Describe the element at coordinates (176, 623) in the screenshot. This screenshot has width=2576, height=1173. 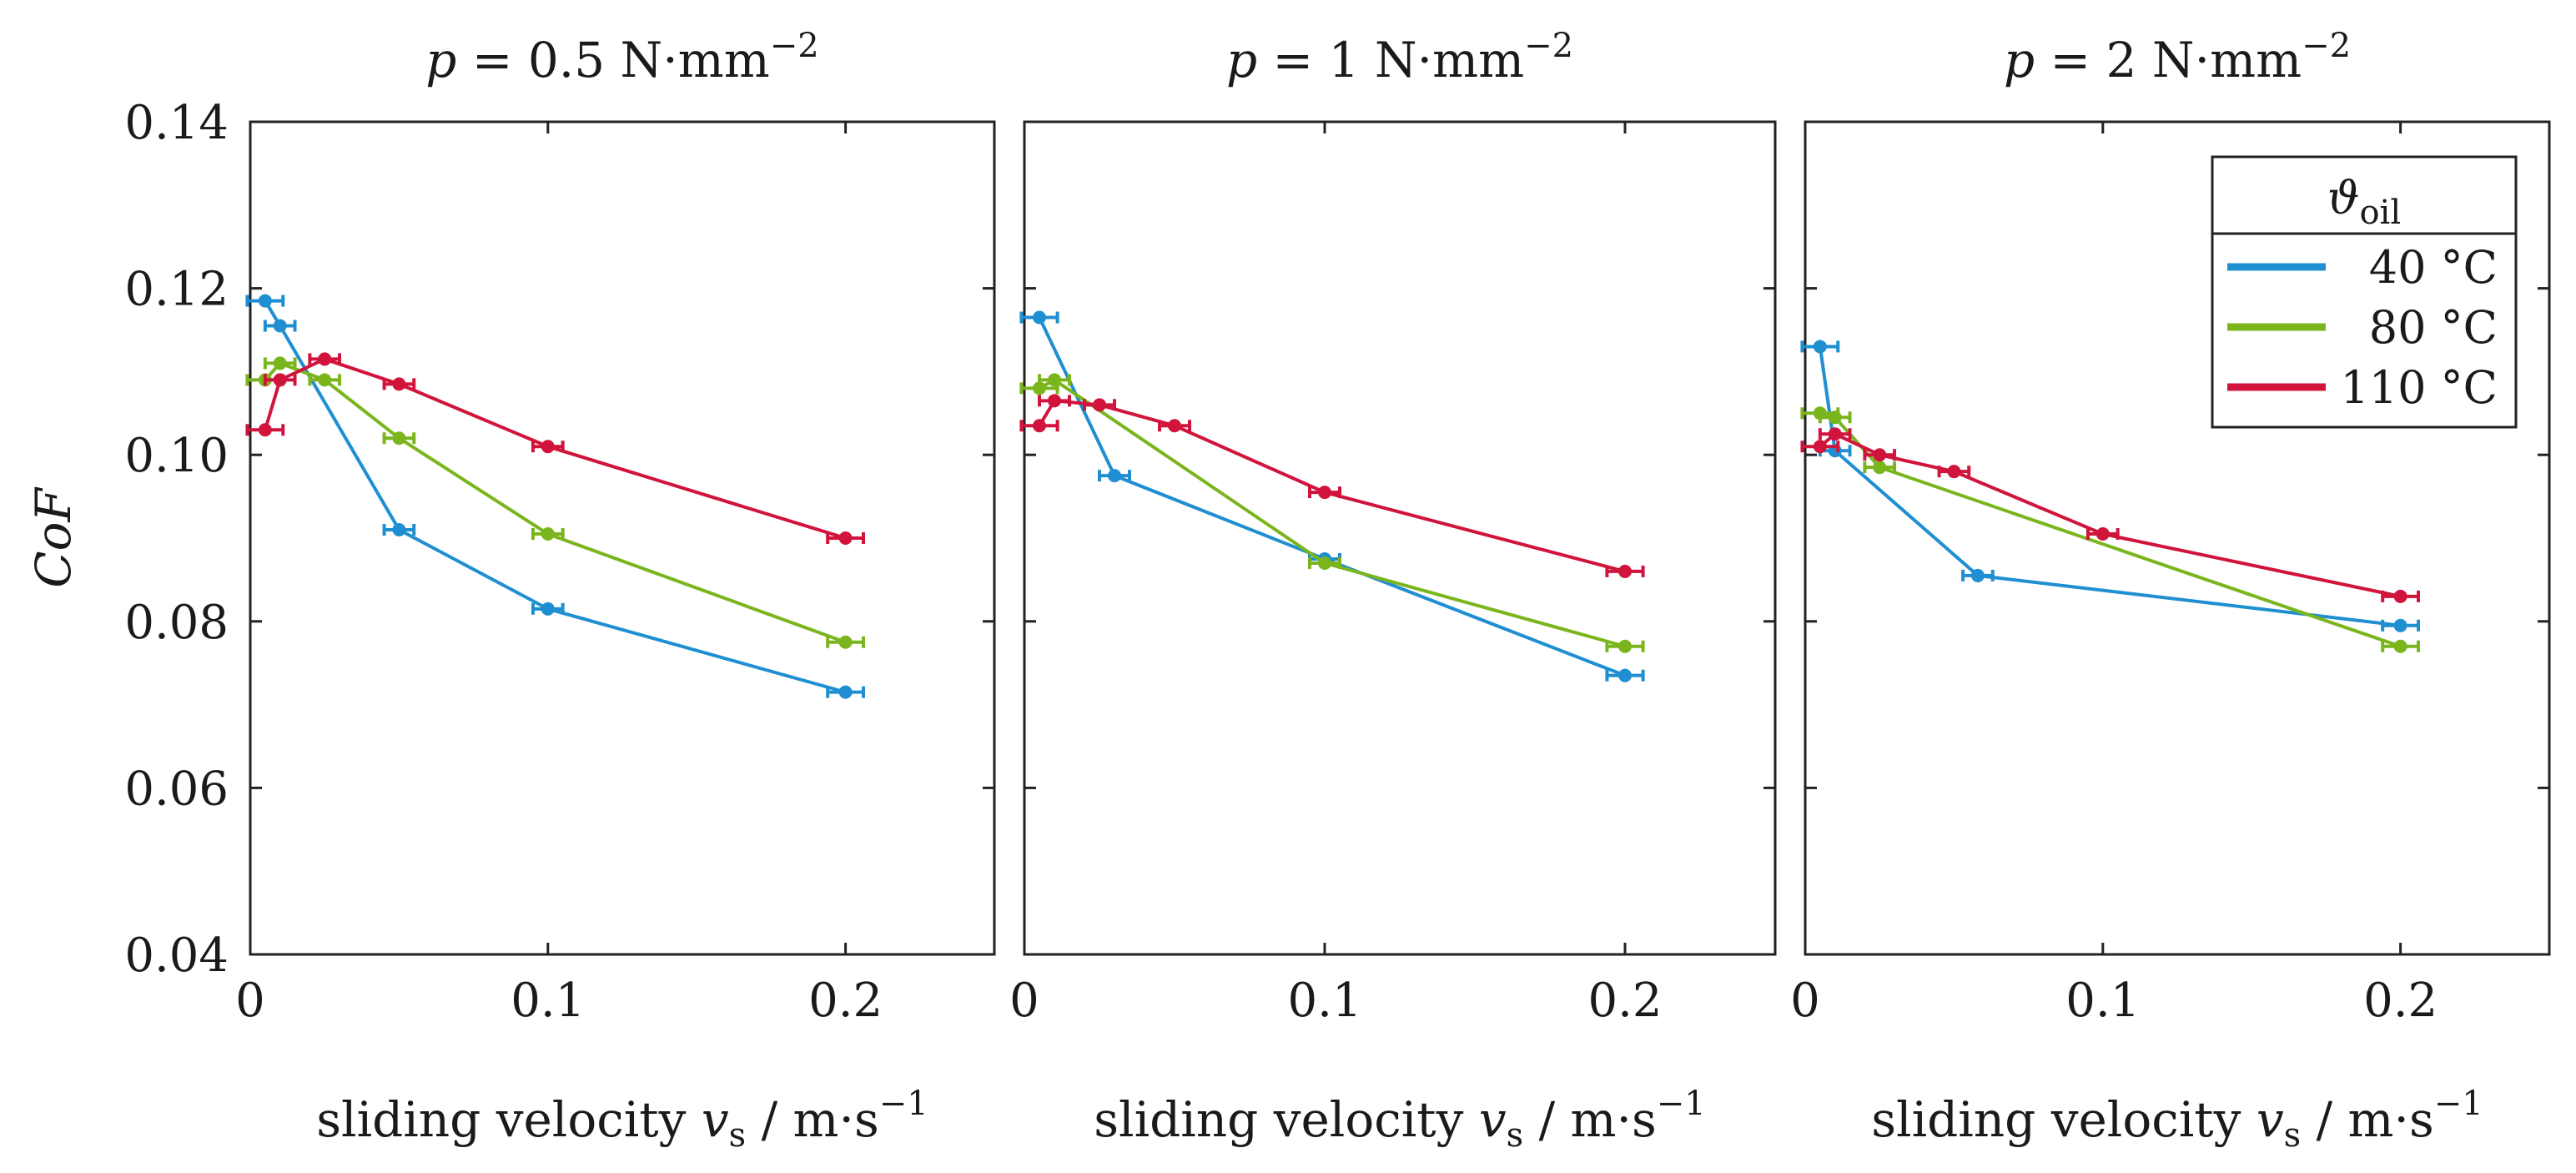
I see `y-tick-label: 0.08` at that location.